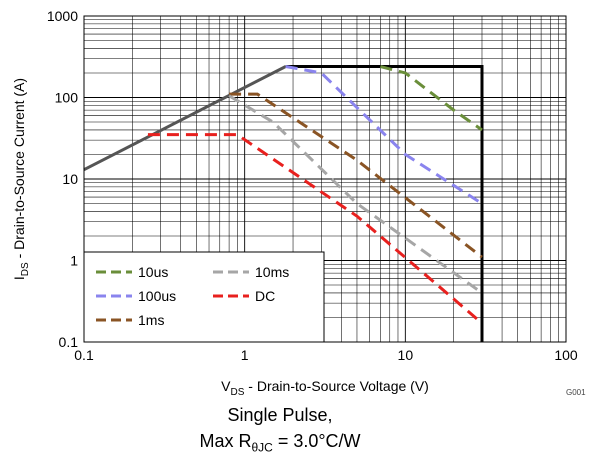 The height and width of the screenshot is (460, 590). Describe the element at coordinates (272, 272) in the screenshot. I see `legend-label-10ms: 10ms` at that location.